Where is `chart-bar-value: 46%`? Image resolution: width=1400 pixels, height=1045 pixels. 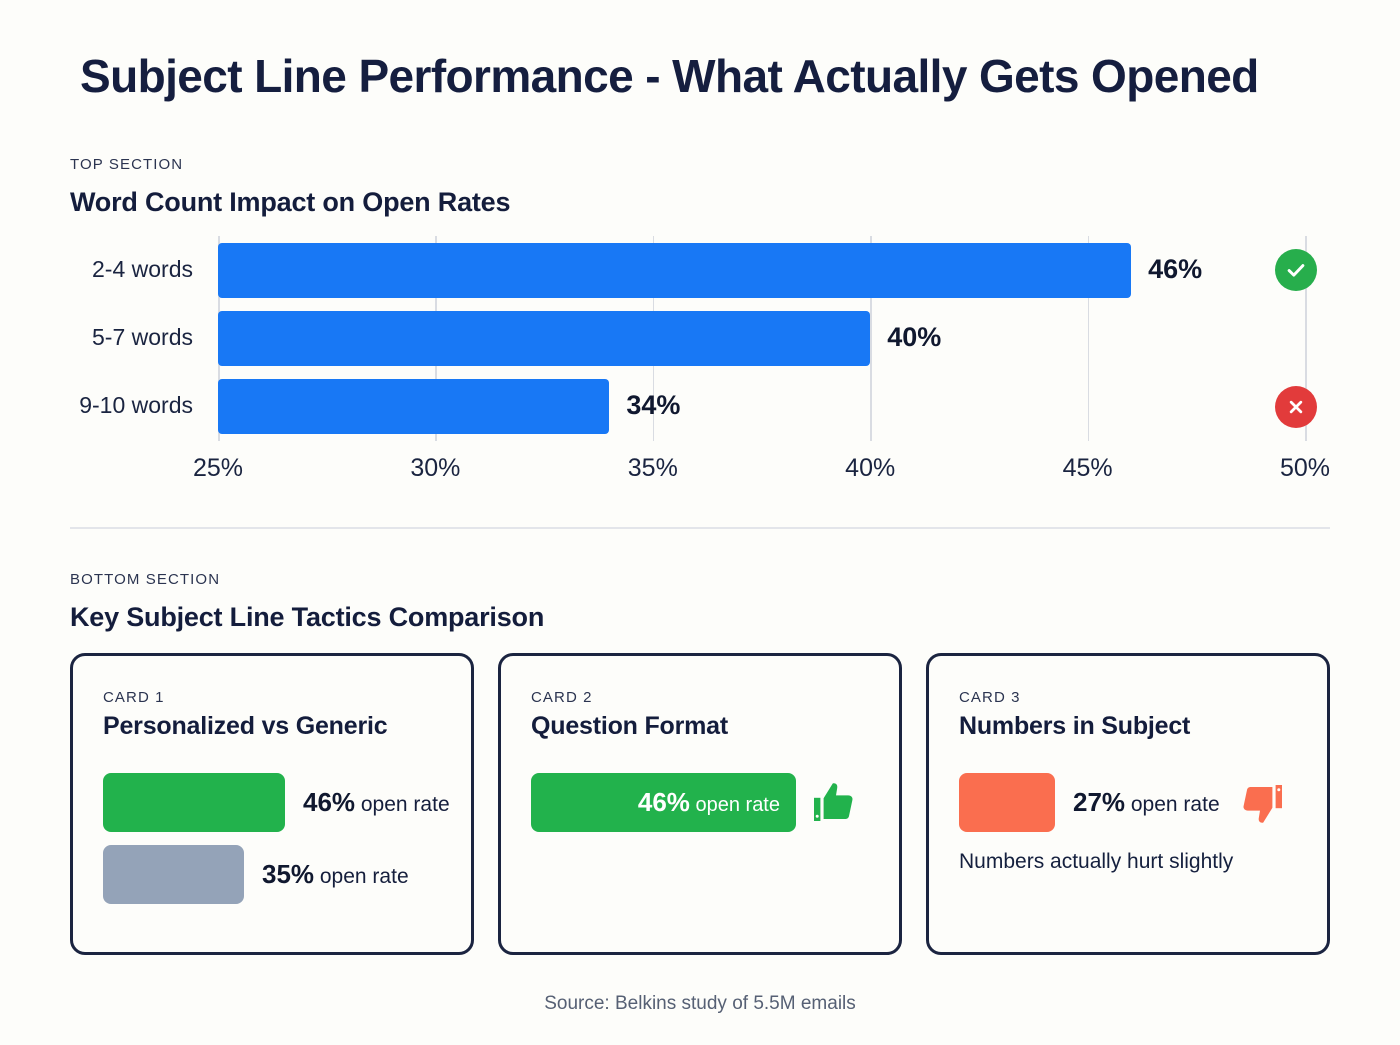 chart-bar-value: 46% is located at coordinates (1175, 268).